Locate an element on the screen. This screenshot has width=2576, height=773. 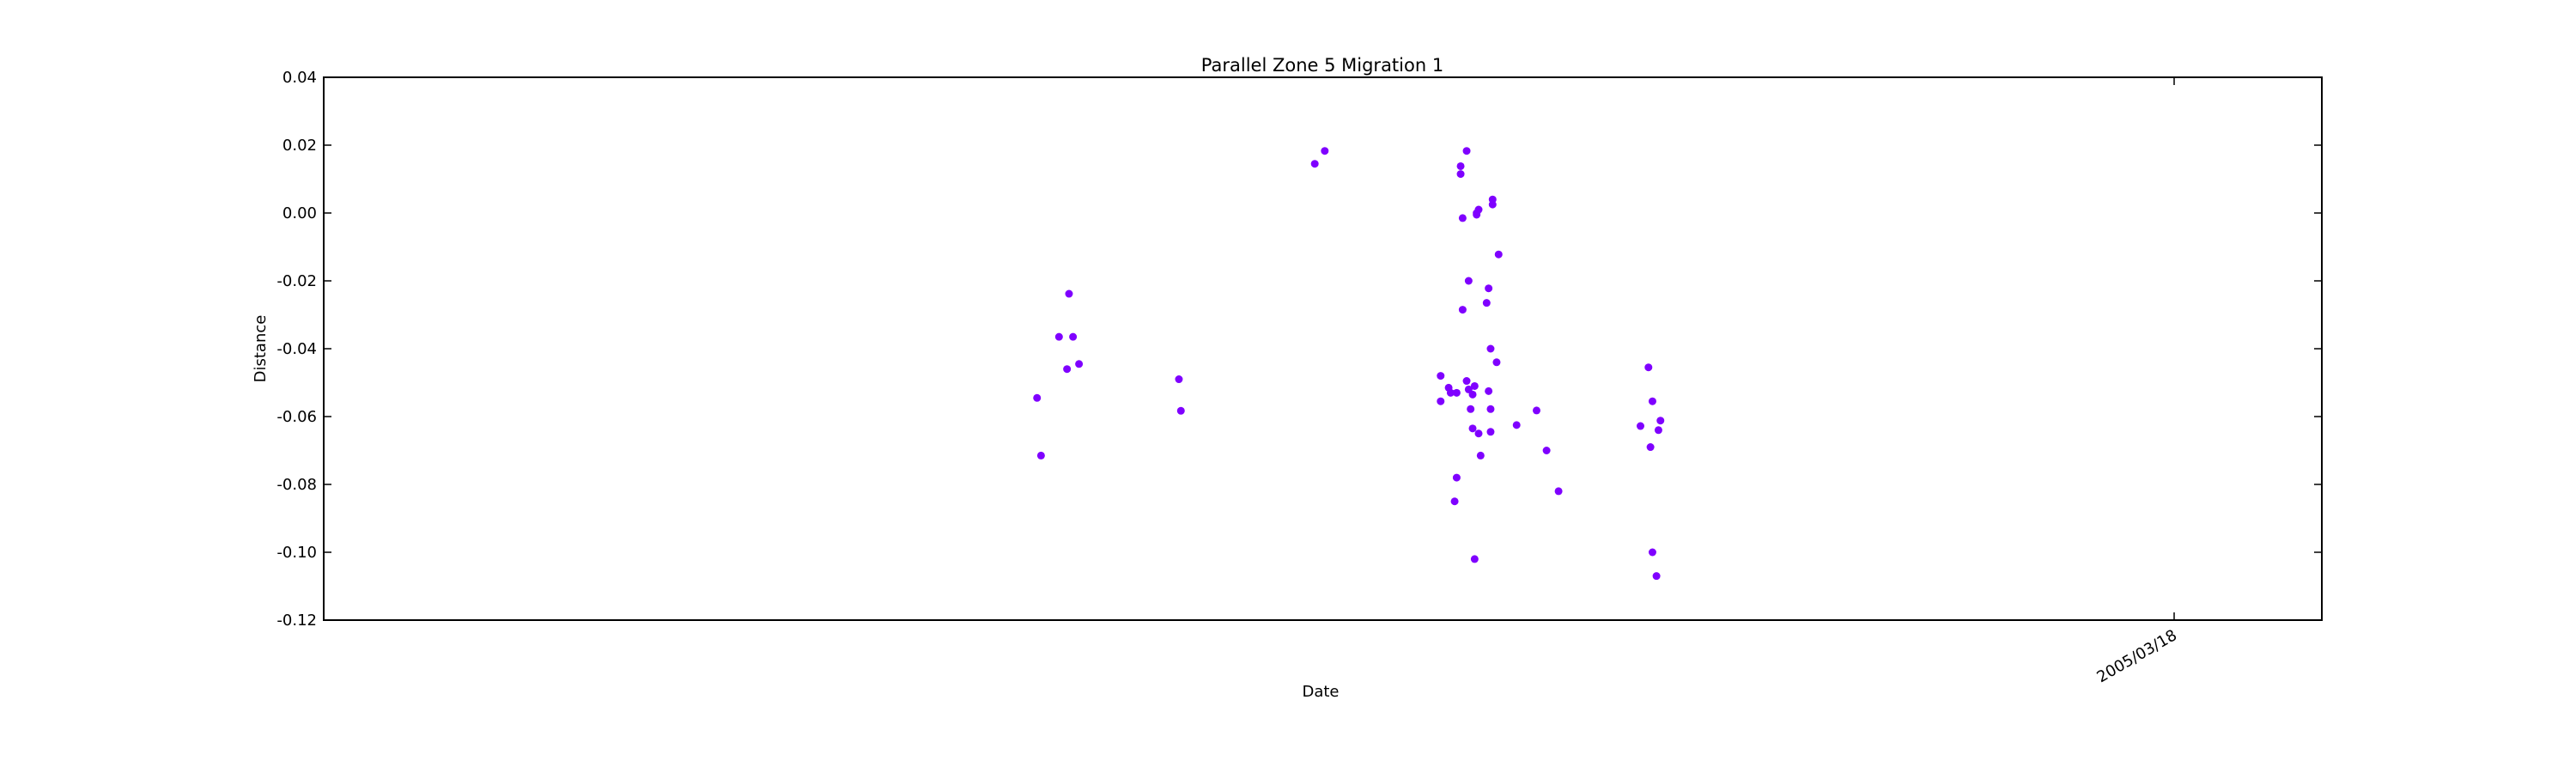
y-tick-label: -0.04 is located at coordinates (296, 349).